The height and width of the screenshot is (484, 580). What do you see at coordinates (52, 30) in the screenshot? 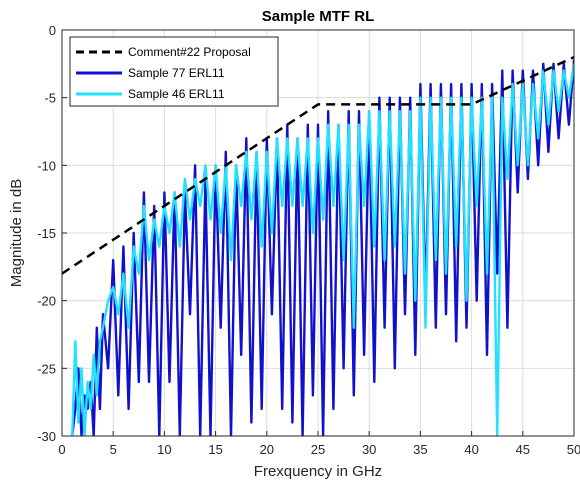
I see `y-tick-label: 0` at bounding box center [52, 30].